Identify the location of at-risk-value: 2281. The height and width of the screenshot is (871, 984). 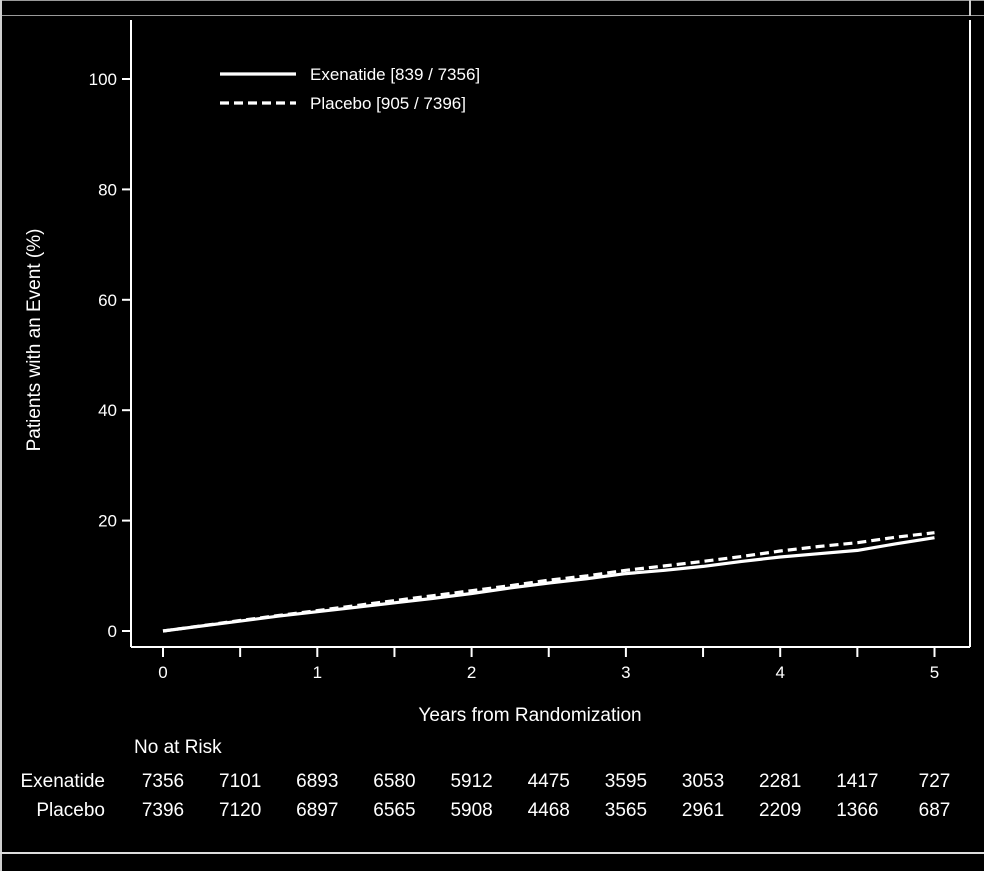
(780, 781).